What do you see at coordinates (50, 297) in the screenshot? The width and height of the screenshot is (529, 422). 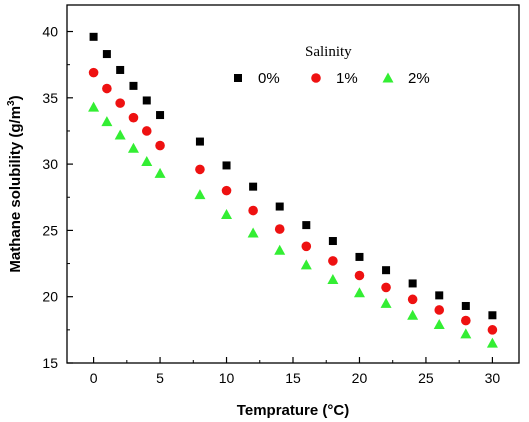 I see `y-tick-label: 20` at bounding box center [50, 297].